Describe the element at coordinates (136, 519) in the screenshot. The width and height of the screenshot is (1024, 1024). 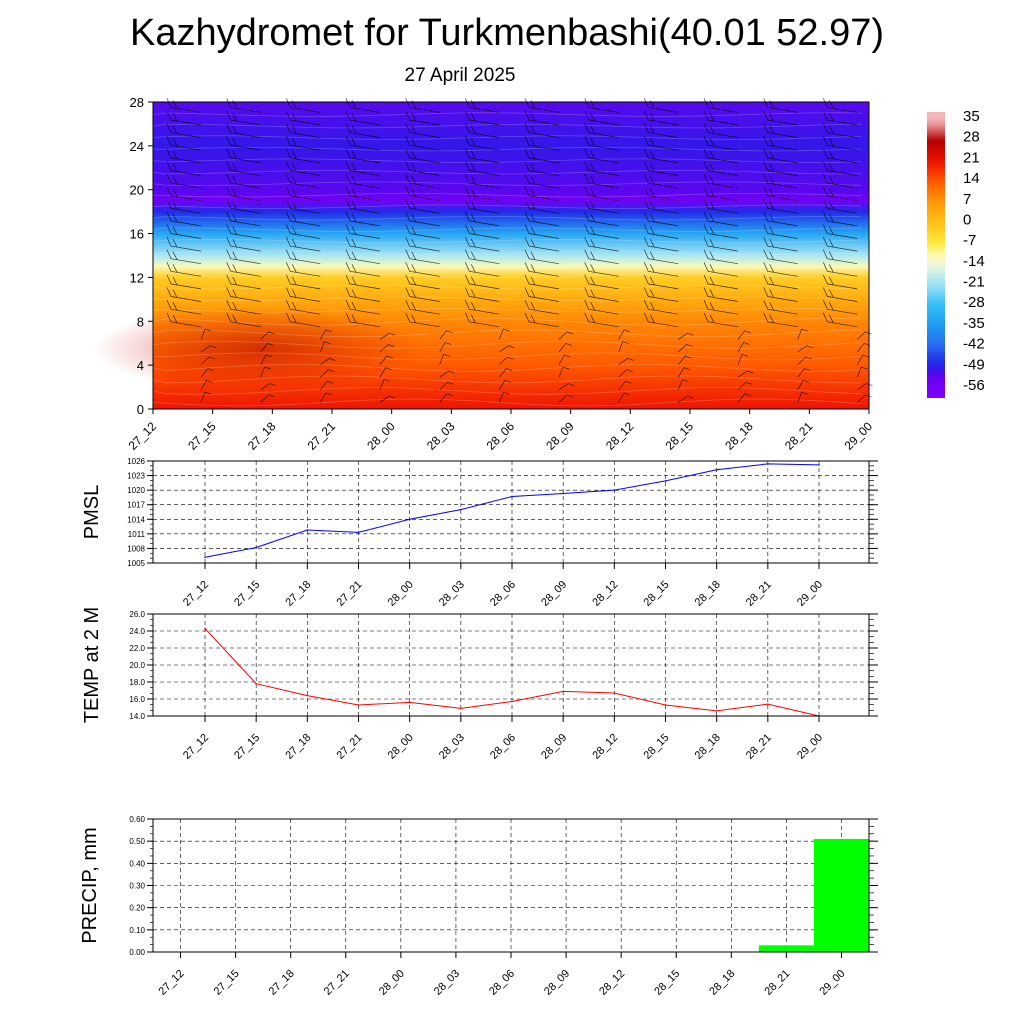
I see `y-tick-label: 1014` at that location.